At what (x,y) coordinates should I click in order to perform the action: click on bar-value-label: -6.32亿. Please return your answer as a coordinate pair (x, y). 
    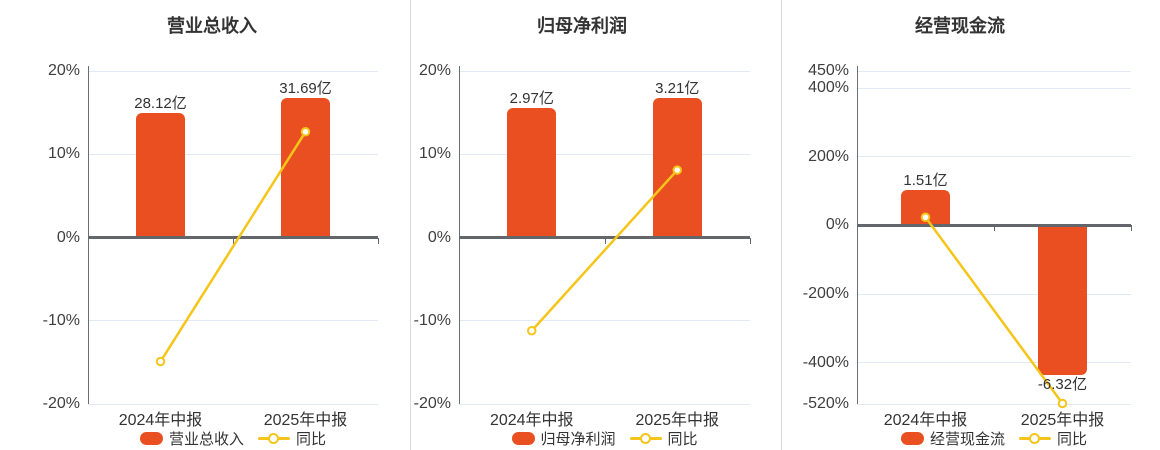
    Looking at the image, I should click on (1062, 385).